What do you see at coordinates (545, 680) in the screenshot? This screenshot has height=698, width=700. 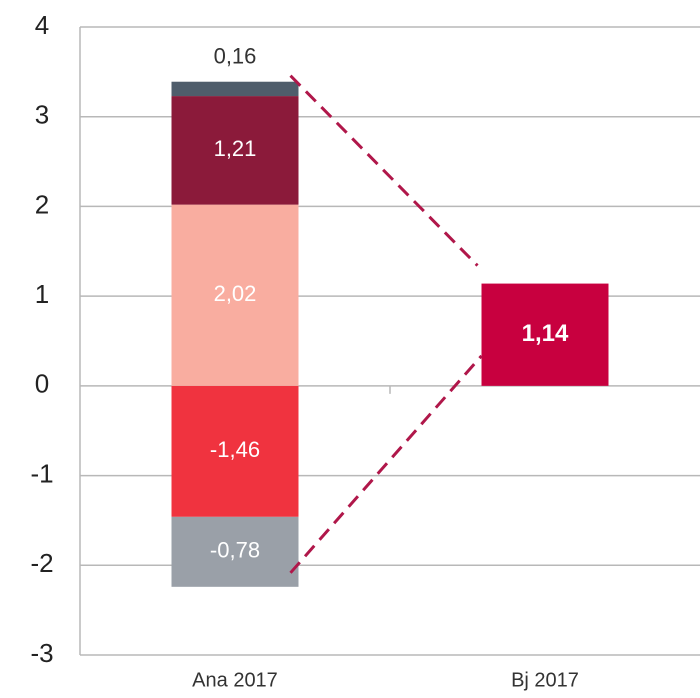 I see `x-tick-label: Bj 2017` at bounding box center [545, 680].